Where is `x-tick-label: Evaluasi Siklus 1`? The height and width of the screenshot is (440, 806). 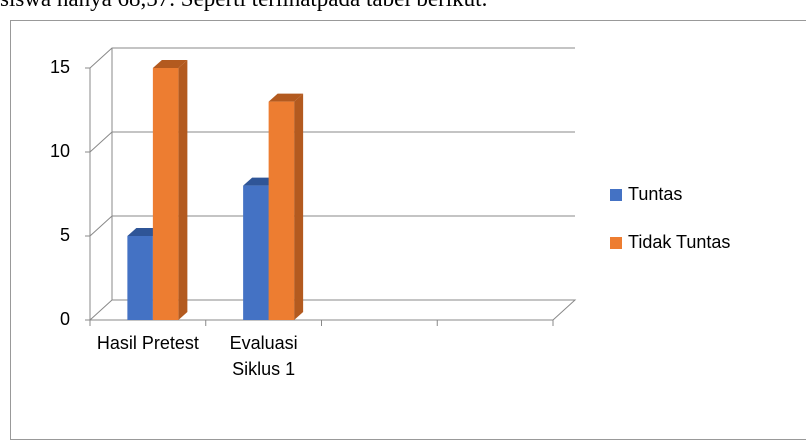 x-tick-label: Evaluasi Siklus 1 is located at coordinates (263, 356).